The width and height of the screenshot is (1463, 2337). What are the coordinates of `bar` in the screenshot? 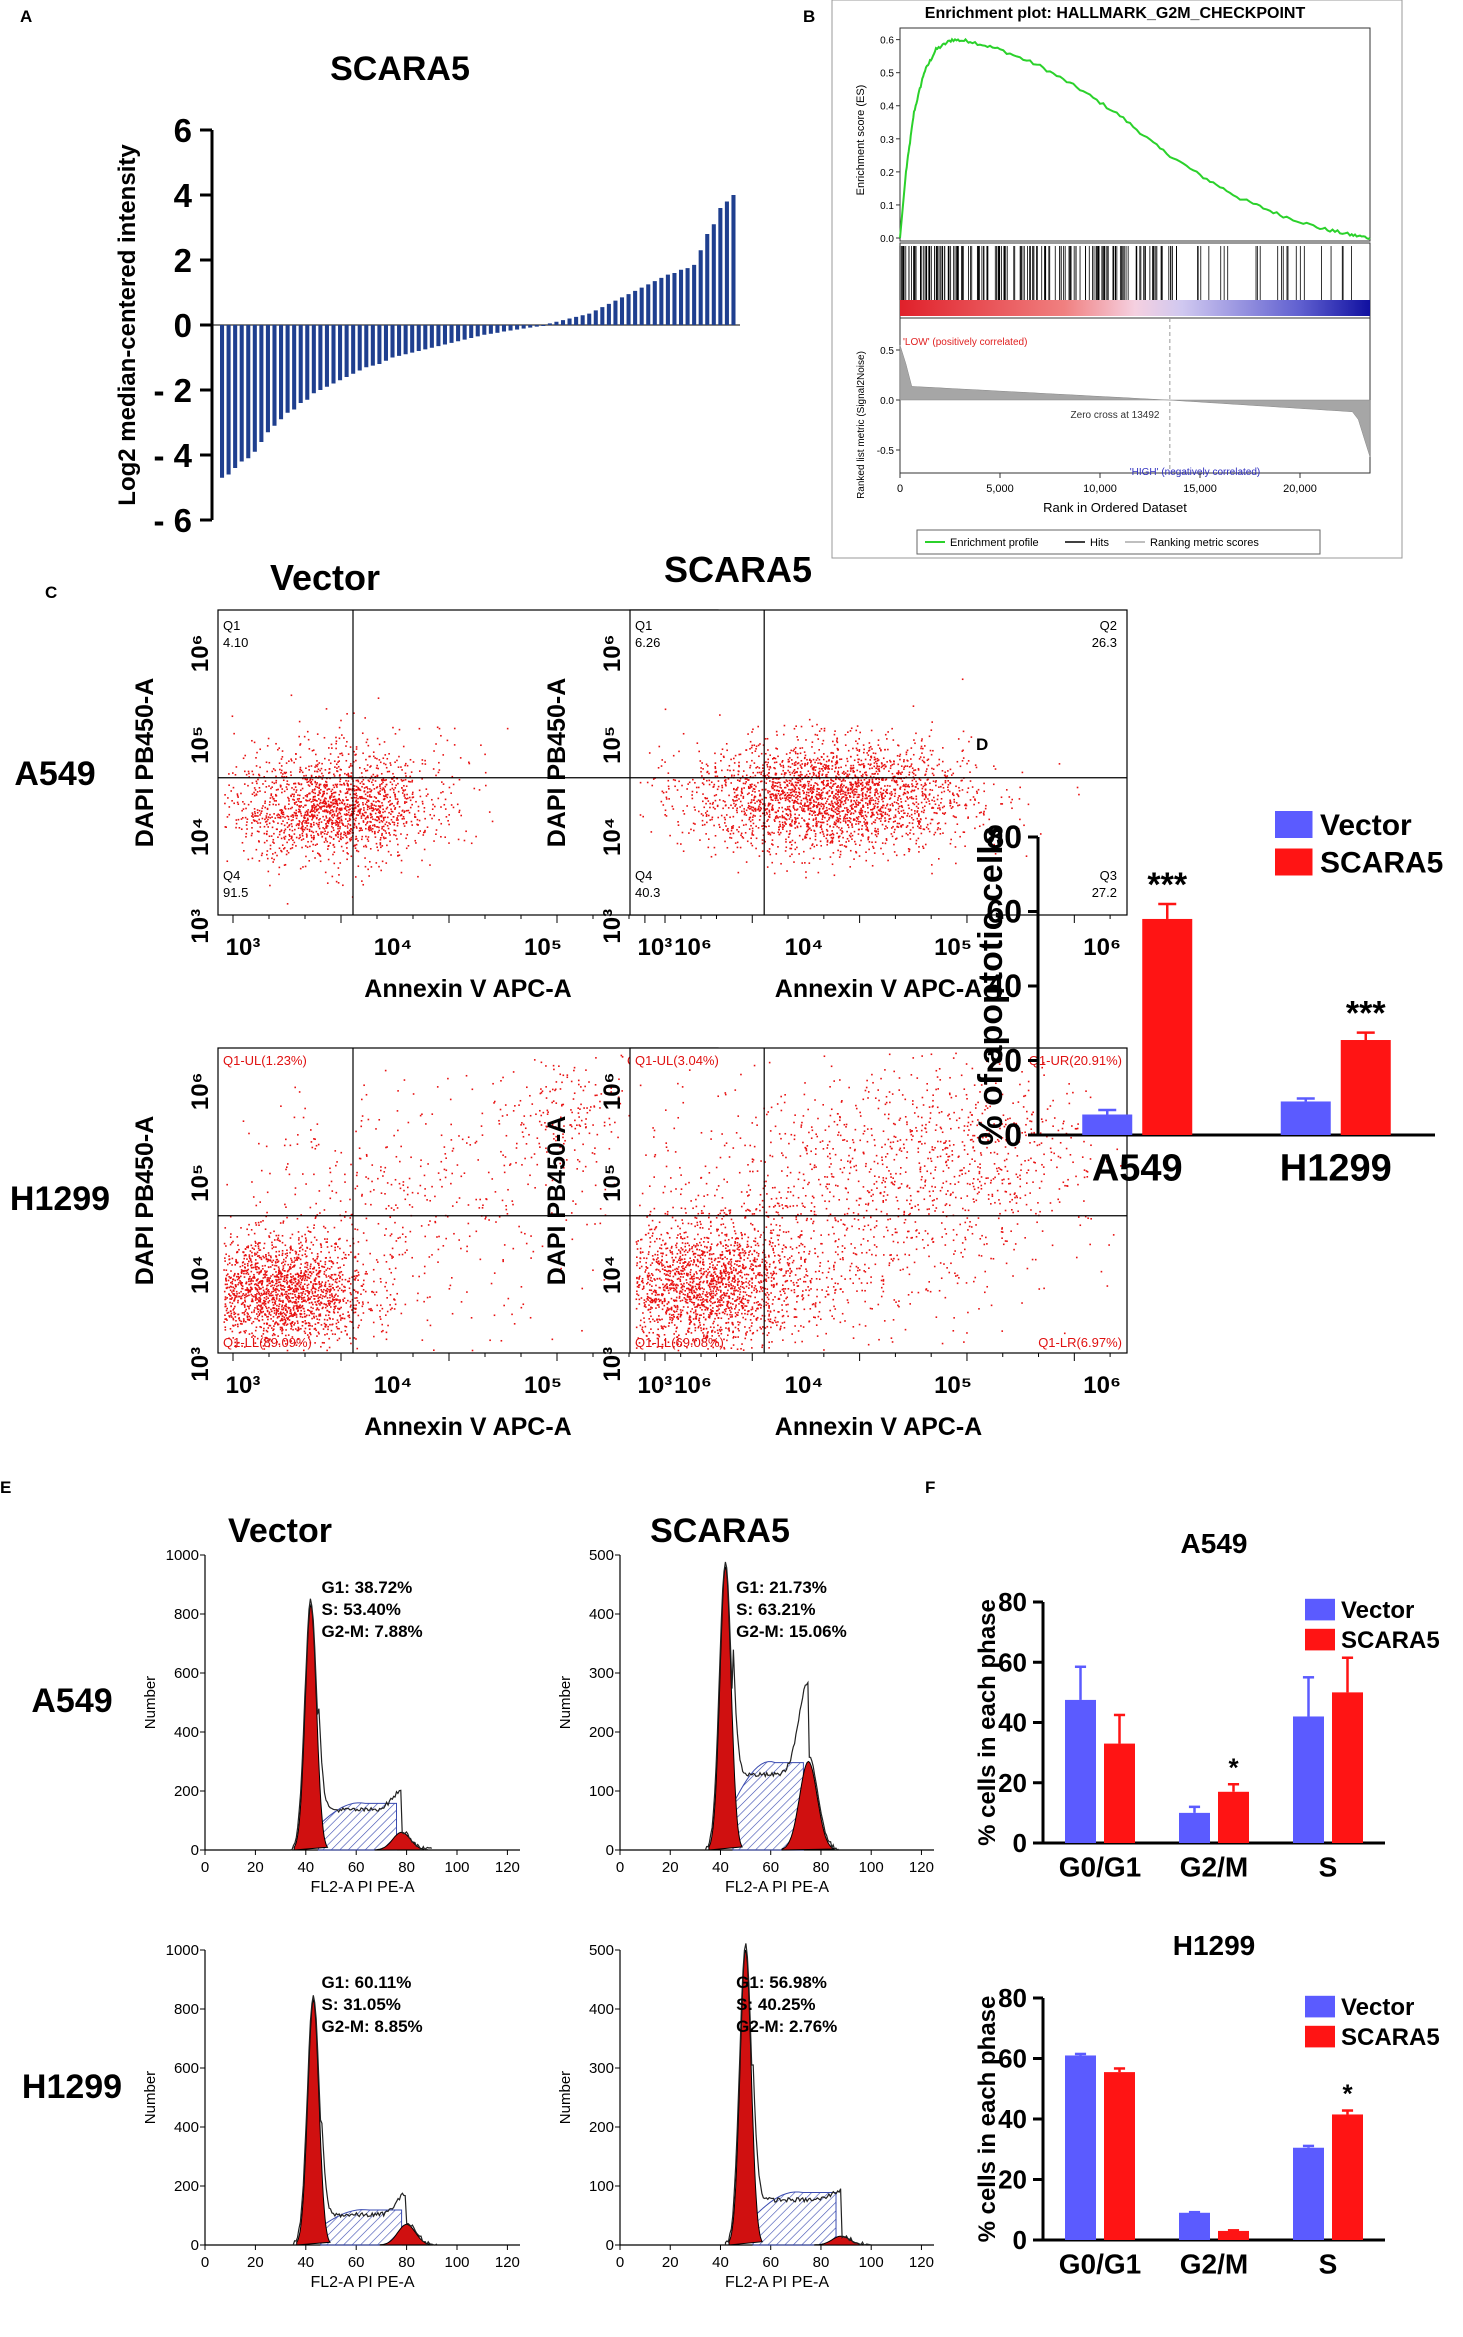 It's located at (543, 325).